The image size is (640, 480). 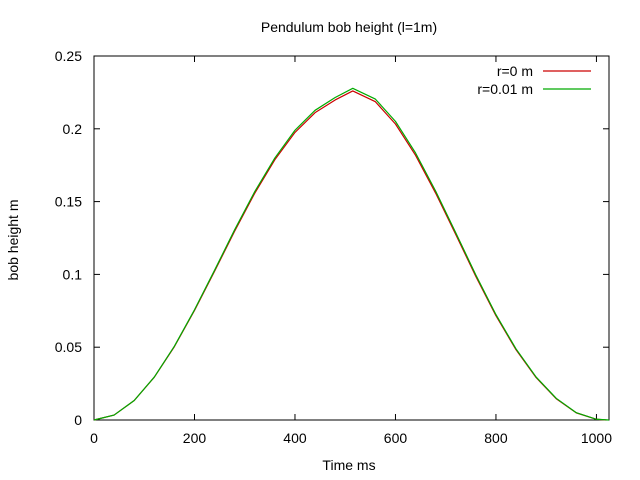 I want to click on y-tick-label: 0.2, so click(x=73, y=129).